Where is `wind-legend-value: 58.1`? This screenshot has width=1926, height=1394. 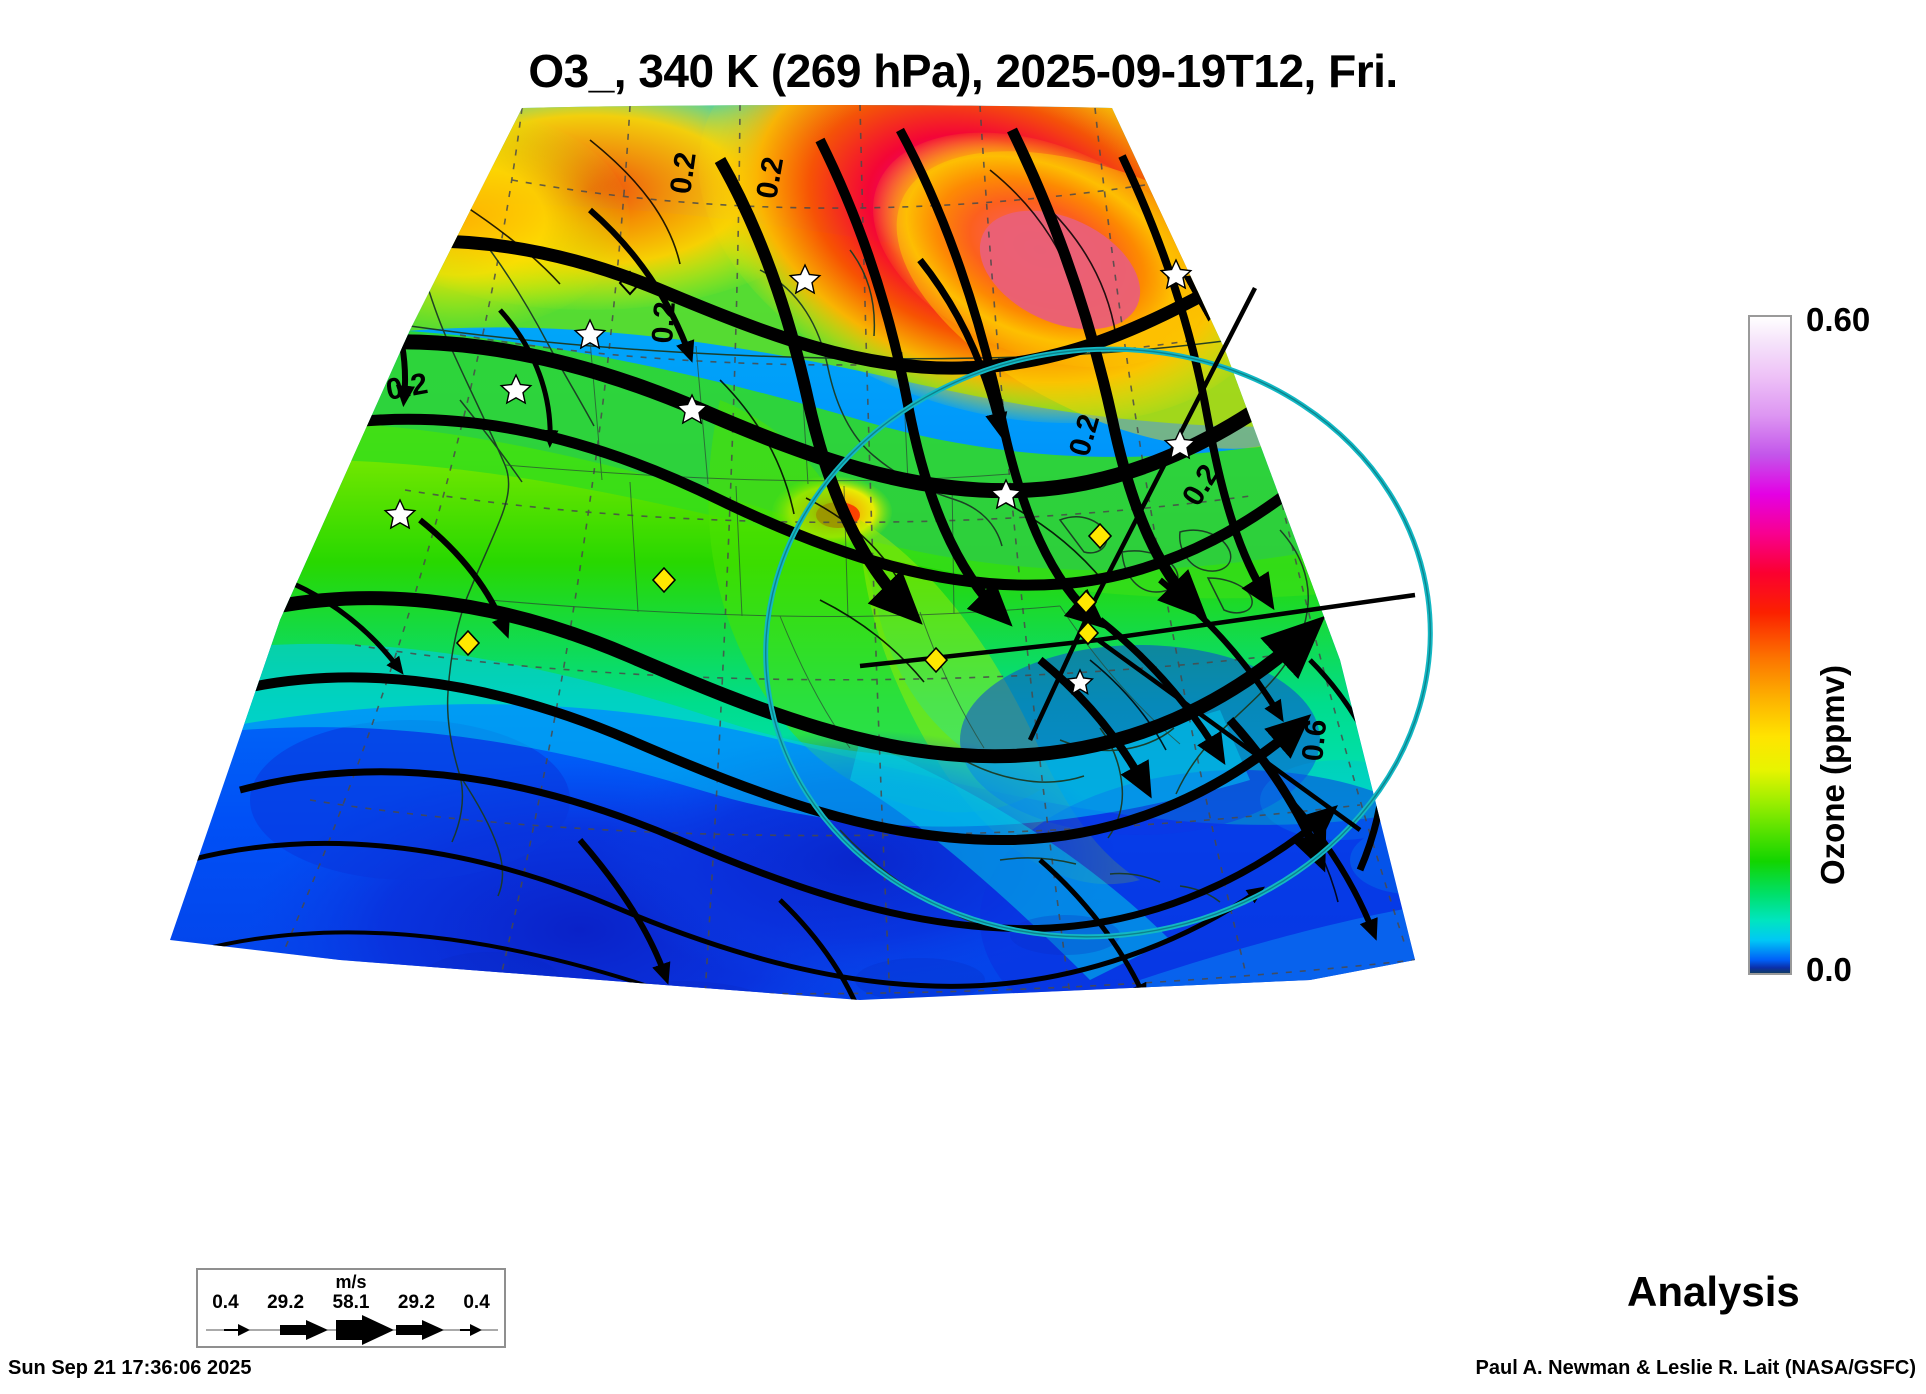 wind-legend-value: 58.1 is located at coordinates (351, 1302).